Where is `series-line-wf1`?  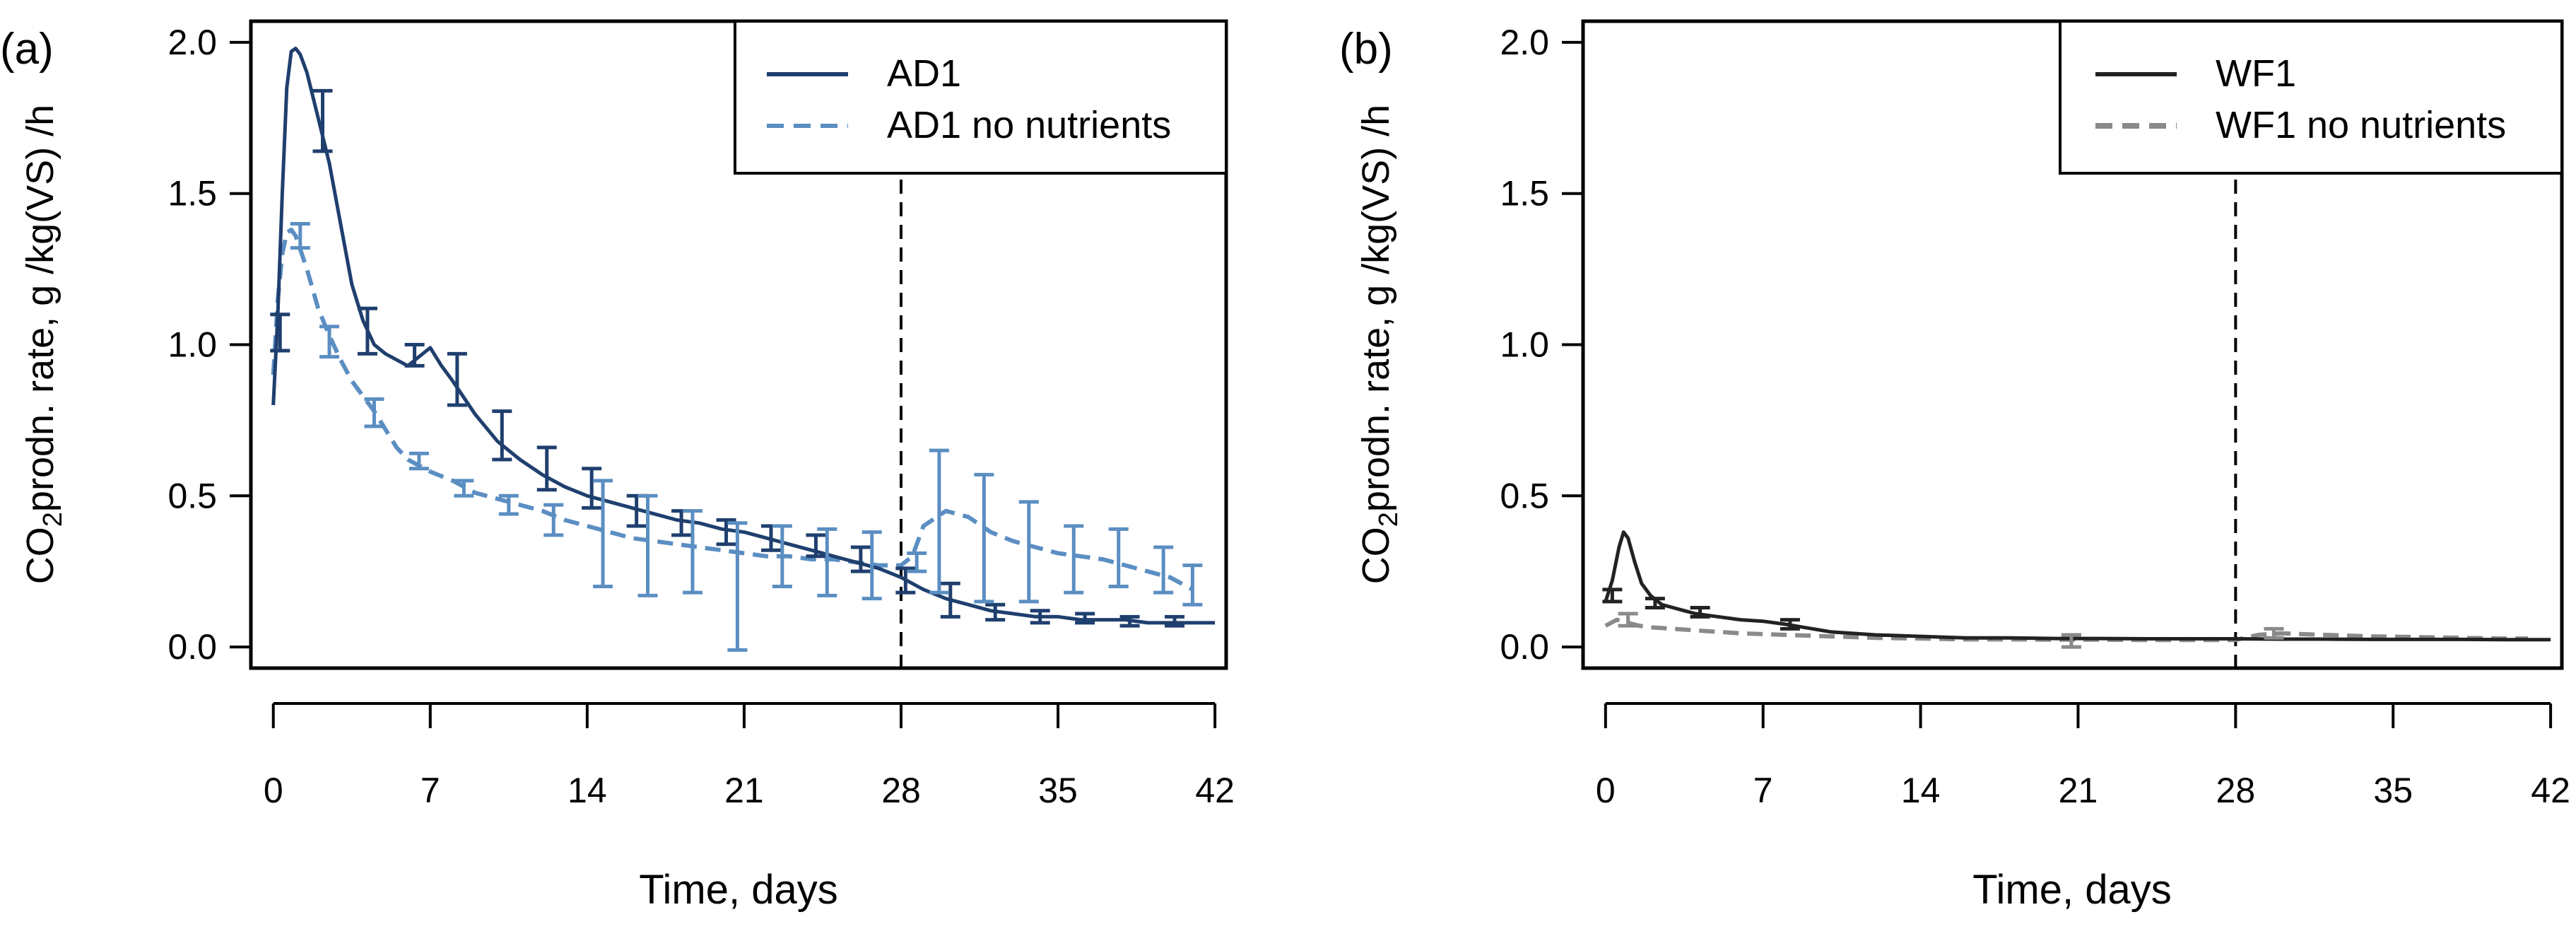
series-line-wf1 is located at coordinates (2077, 586).